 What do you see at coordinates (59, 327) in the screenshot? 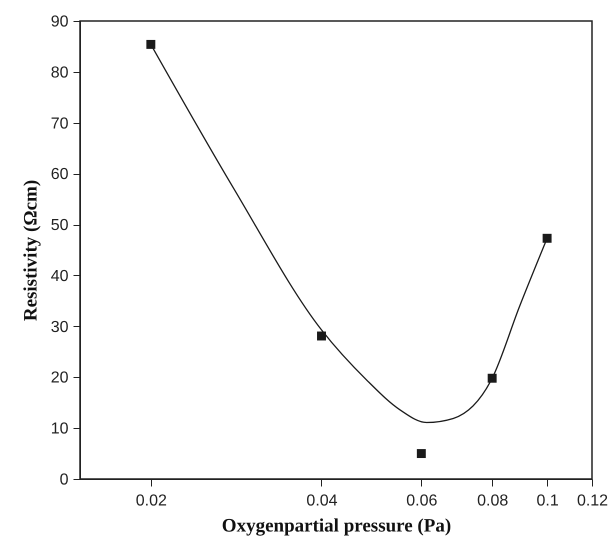
I see `y-tick-label: 30` at bounding box center [59, 327].